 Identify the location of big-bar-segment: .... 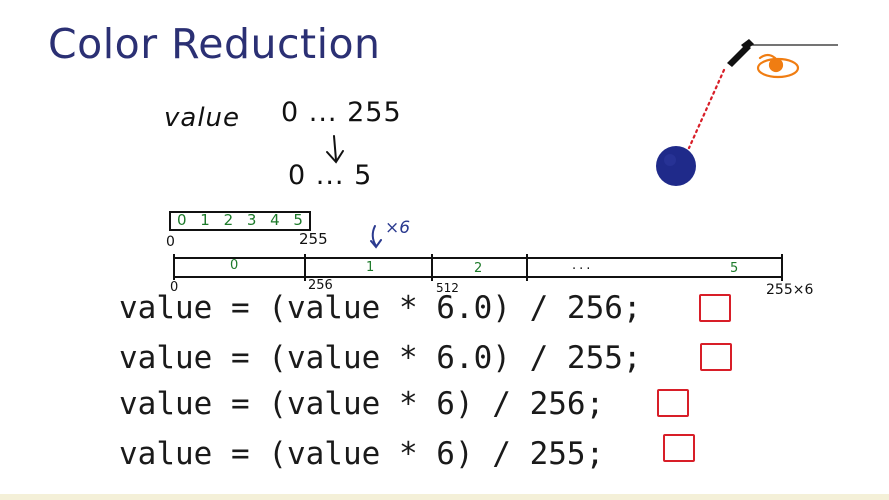
(583, 265).